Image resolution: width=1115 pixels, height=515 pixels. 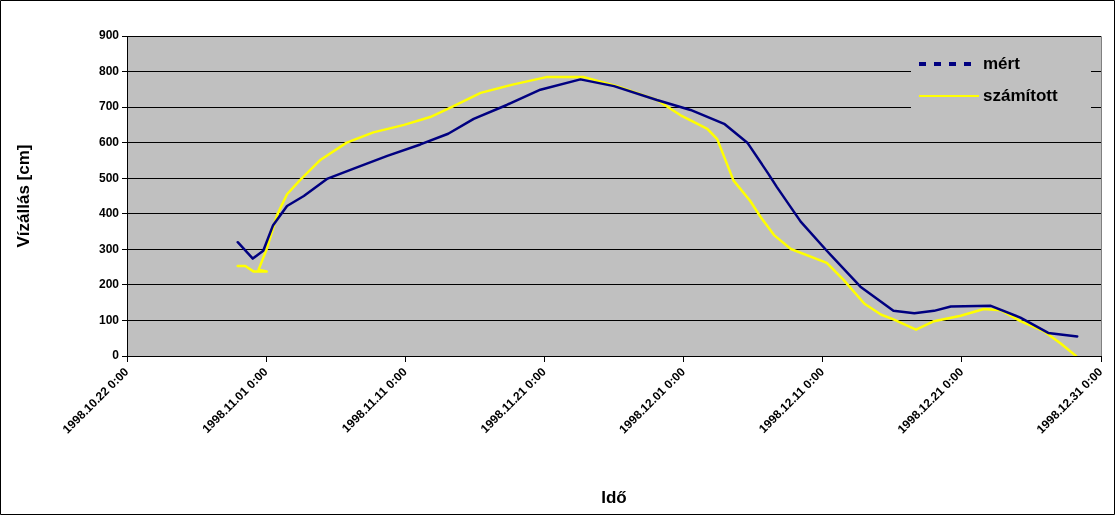 I want to click on y-tick-label: 0, so click(x=116, y=355).